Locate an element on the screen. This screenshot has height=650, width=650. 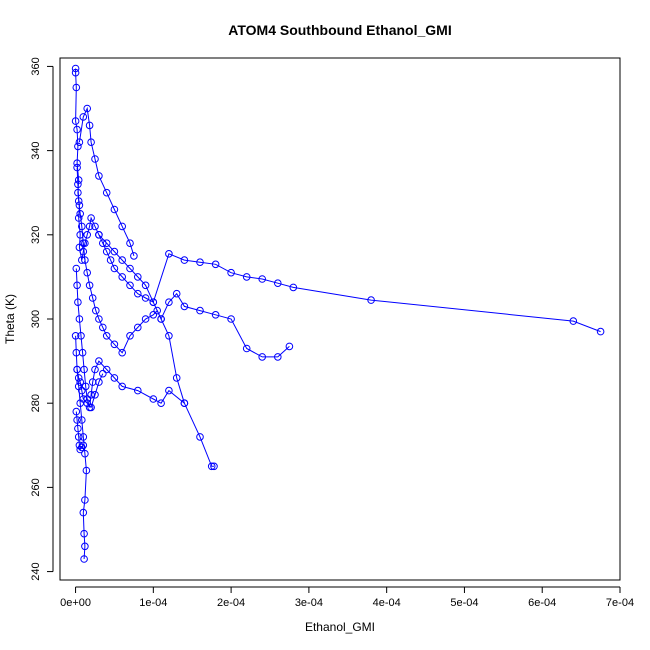
x-axis-label: Ethanol_GMI is located at coordinates (340, 627).